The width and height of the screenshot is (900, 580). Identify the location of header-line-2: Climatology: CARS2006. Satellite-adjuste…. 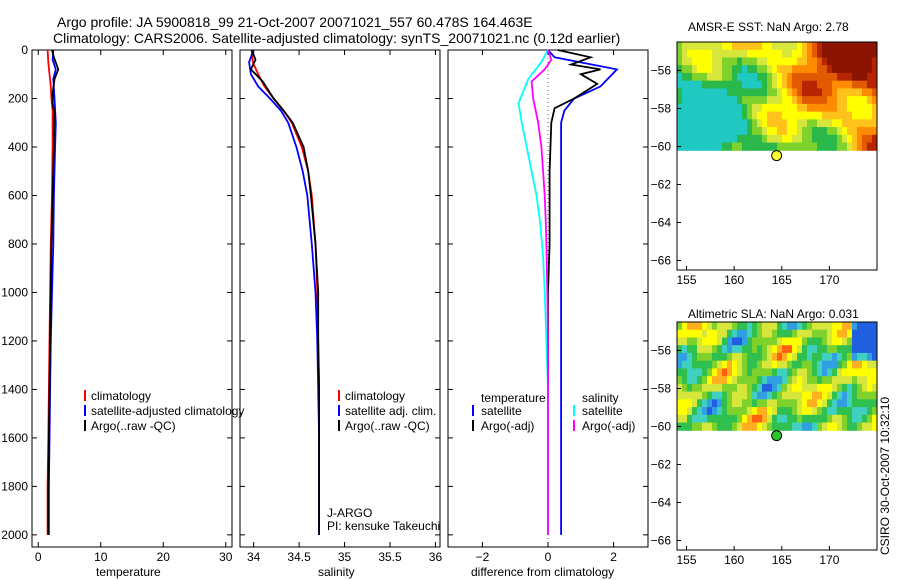
(336, 38).